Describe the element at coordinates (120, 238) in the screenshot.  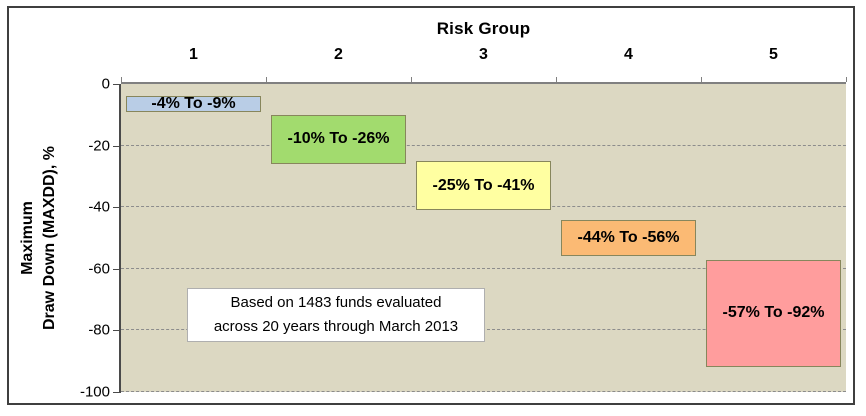
I see `y-axis-line` at that location.